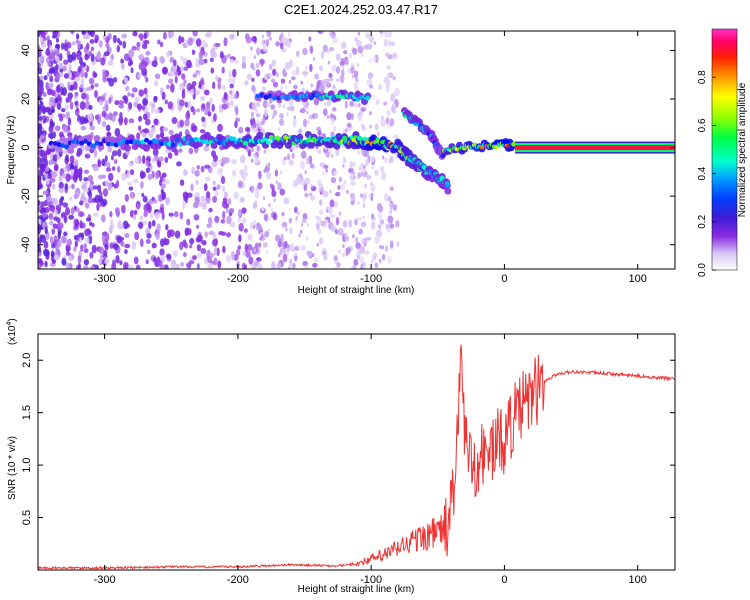  What do you see at coordinates (105, 279) in the screenshot?
I see `x-tick-label: -300` at bounding box center [105, 279].